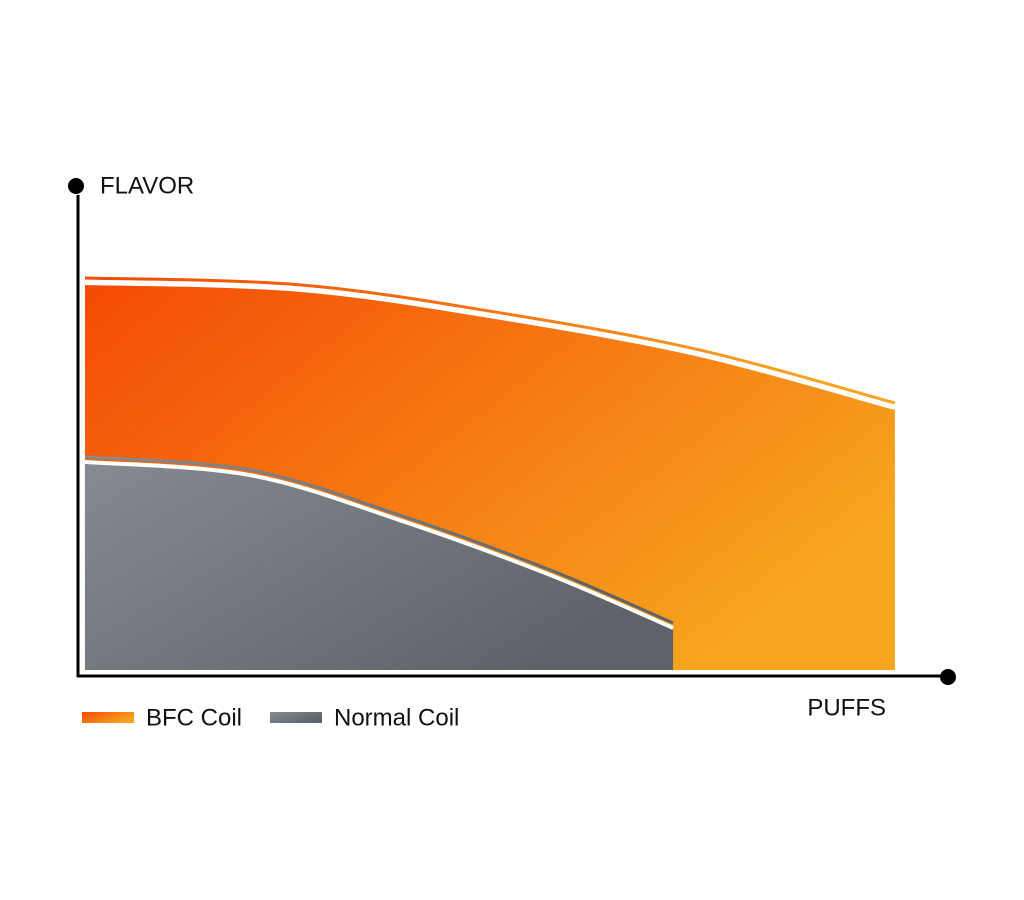  I want to click on area, so click(379, 565).